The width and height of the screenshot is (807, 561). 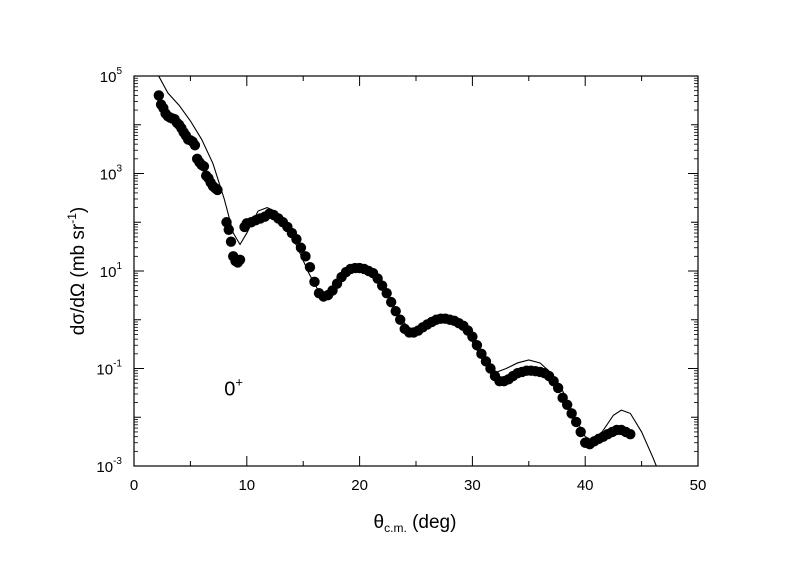 I want to click on x-axis-label: θc.m. (deg), so click(x=415, y=523).